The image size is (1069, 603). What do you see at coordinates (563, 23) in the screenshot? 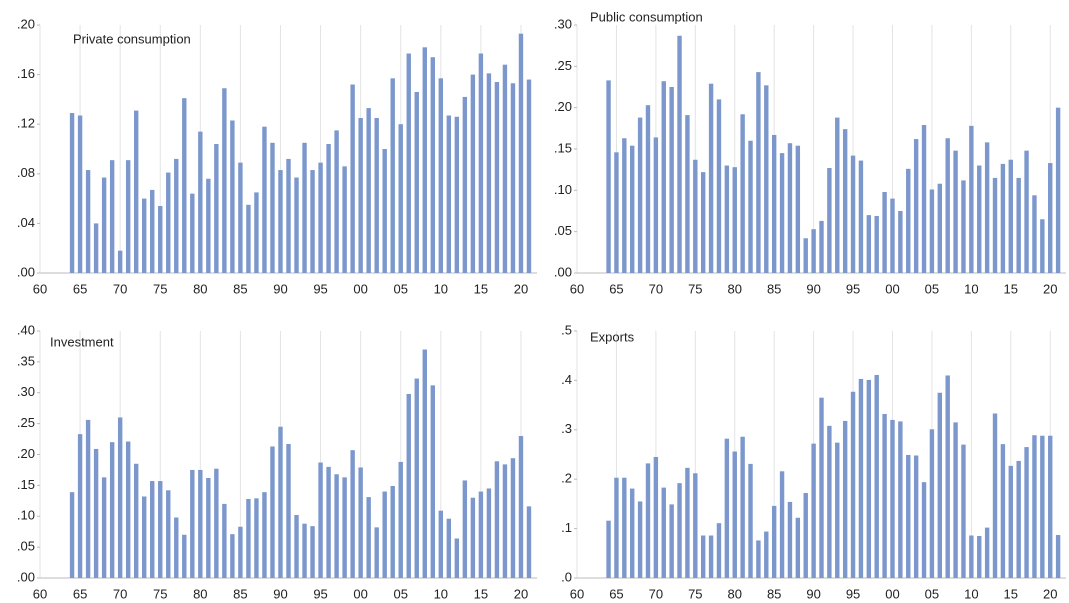
I see `y-tick-label: .30` at bounding box center [563, 23].